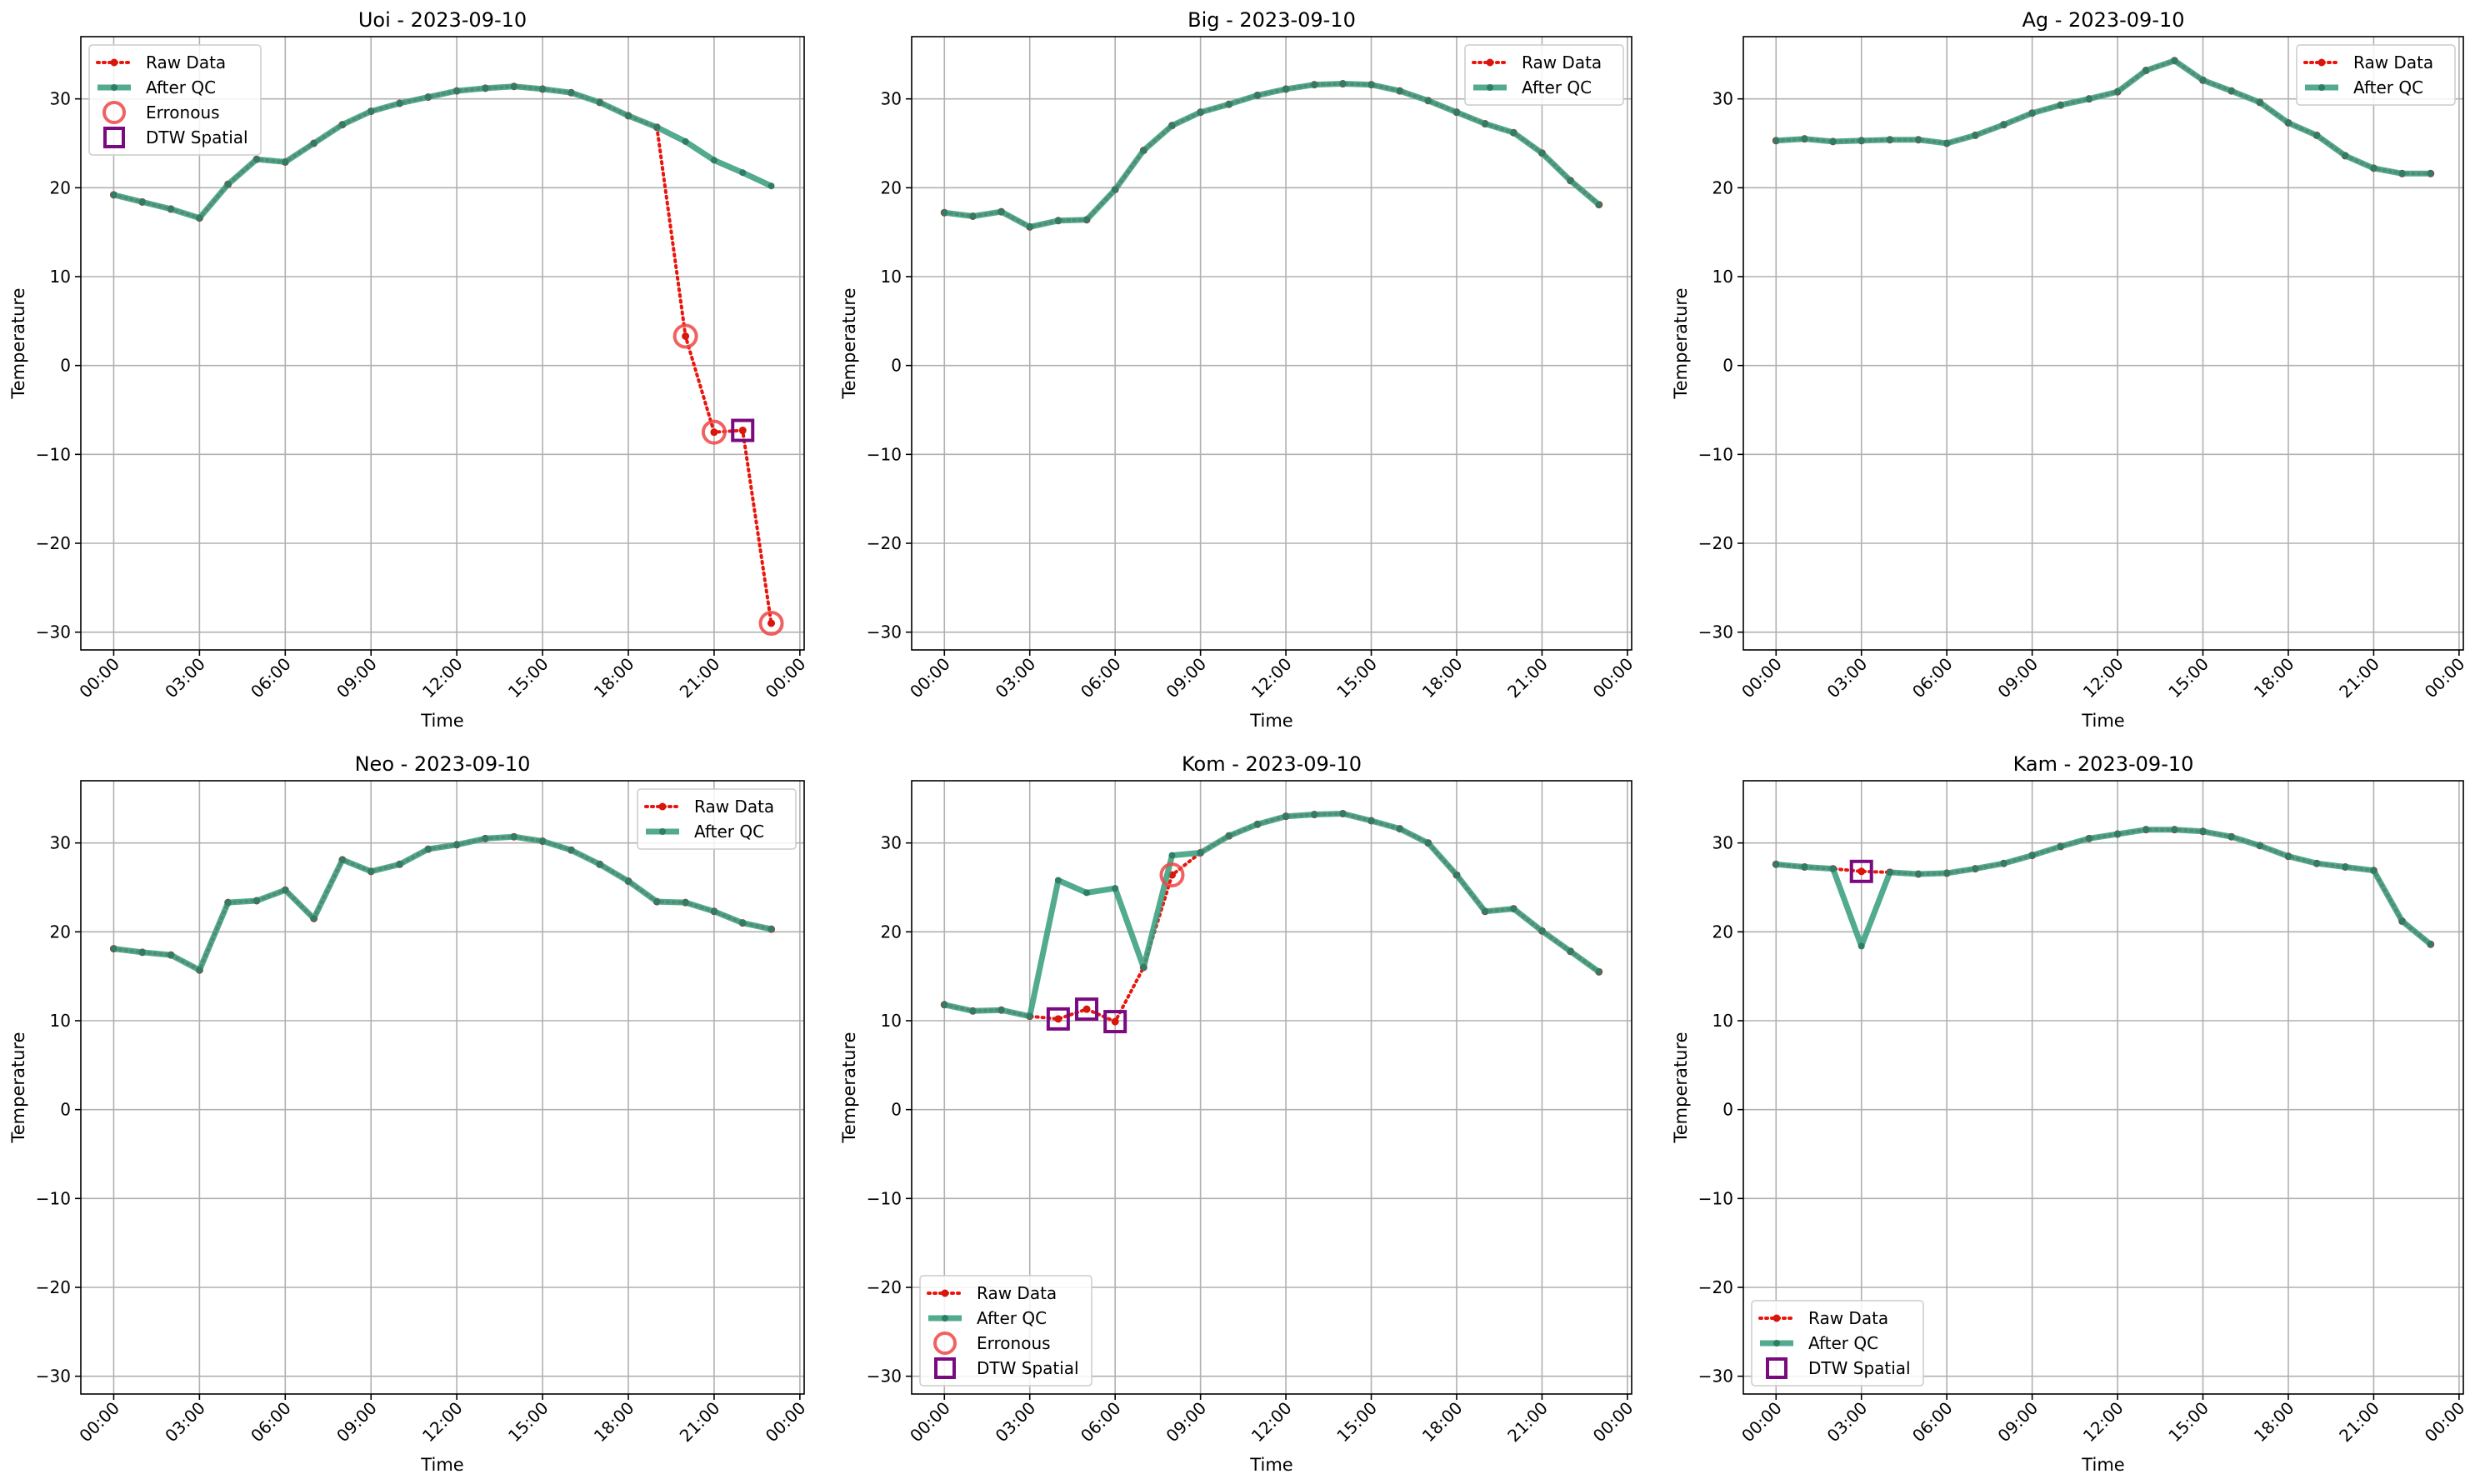 The image size is (2485, 1484). Describe the element at coordinates (2017, 678) in the screenshot. I see `x-tick-label: 09:00` at that location.